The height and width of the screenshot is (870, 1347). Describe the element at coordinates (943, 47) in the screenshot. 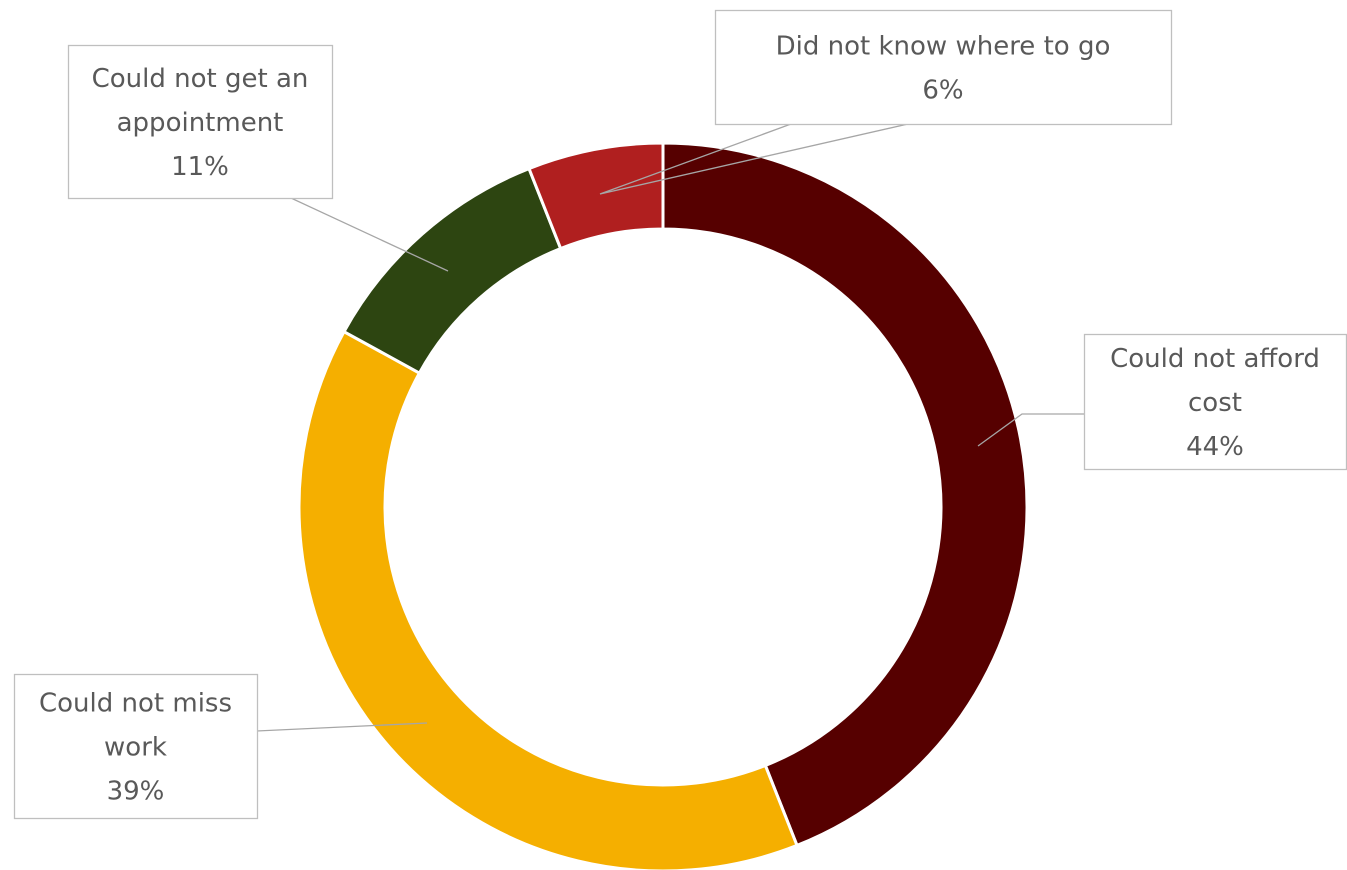

I see `data-label-category: Did not know where to go` at that location.